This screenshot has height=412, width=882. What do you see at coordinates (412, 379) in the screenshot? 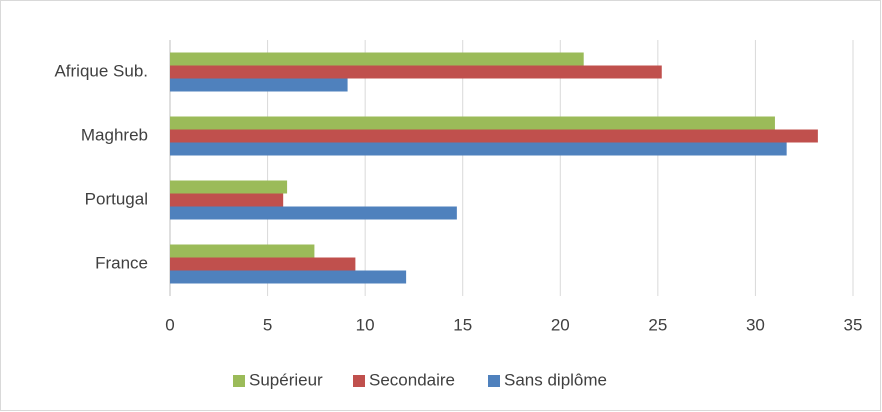
I see `legend-label: Secondaire` at bounding box center [412, 379].